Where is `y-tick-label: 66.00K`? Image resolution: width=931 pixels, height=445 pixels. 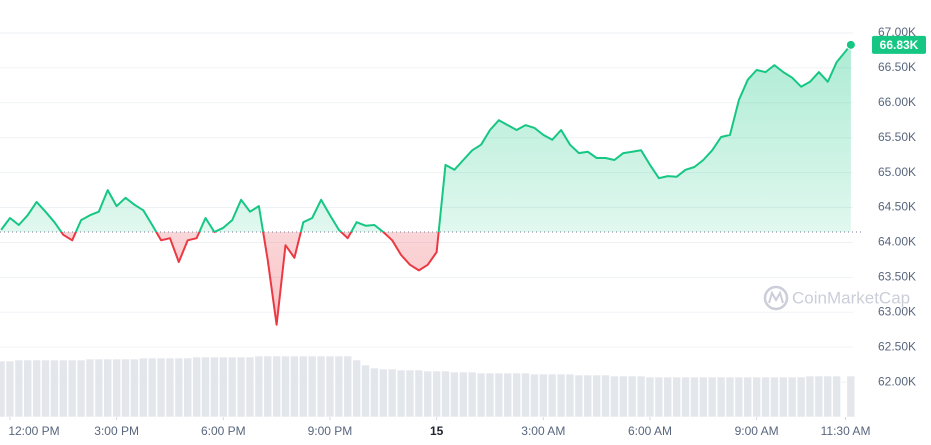
y-tick-label: 66.00K is located at coordinates (897, 102).